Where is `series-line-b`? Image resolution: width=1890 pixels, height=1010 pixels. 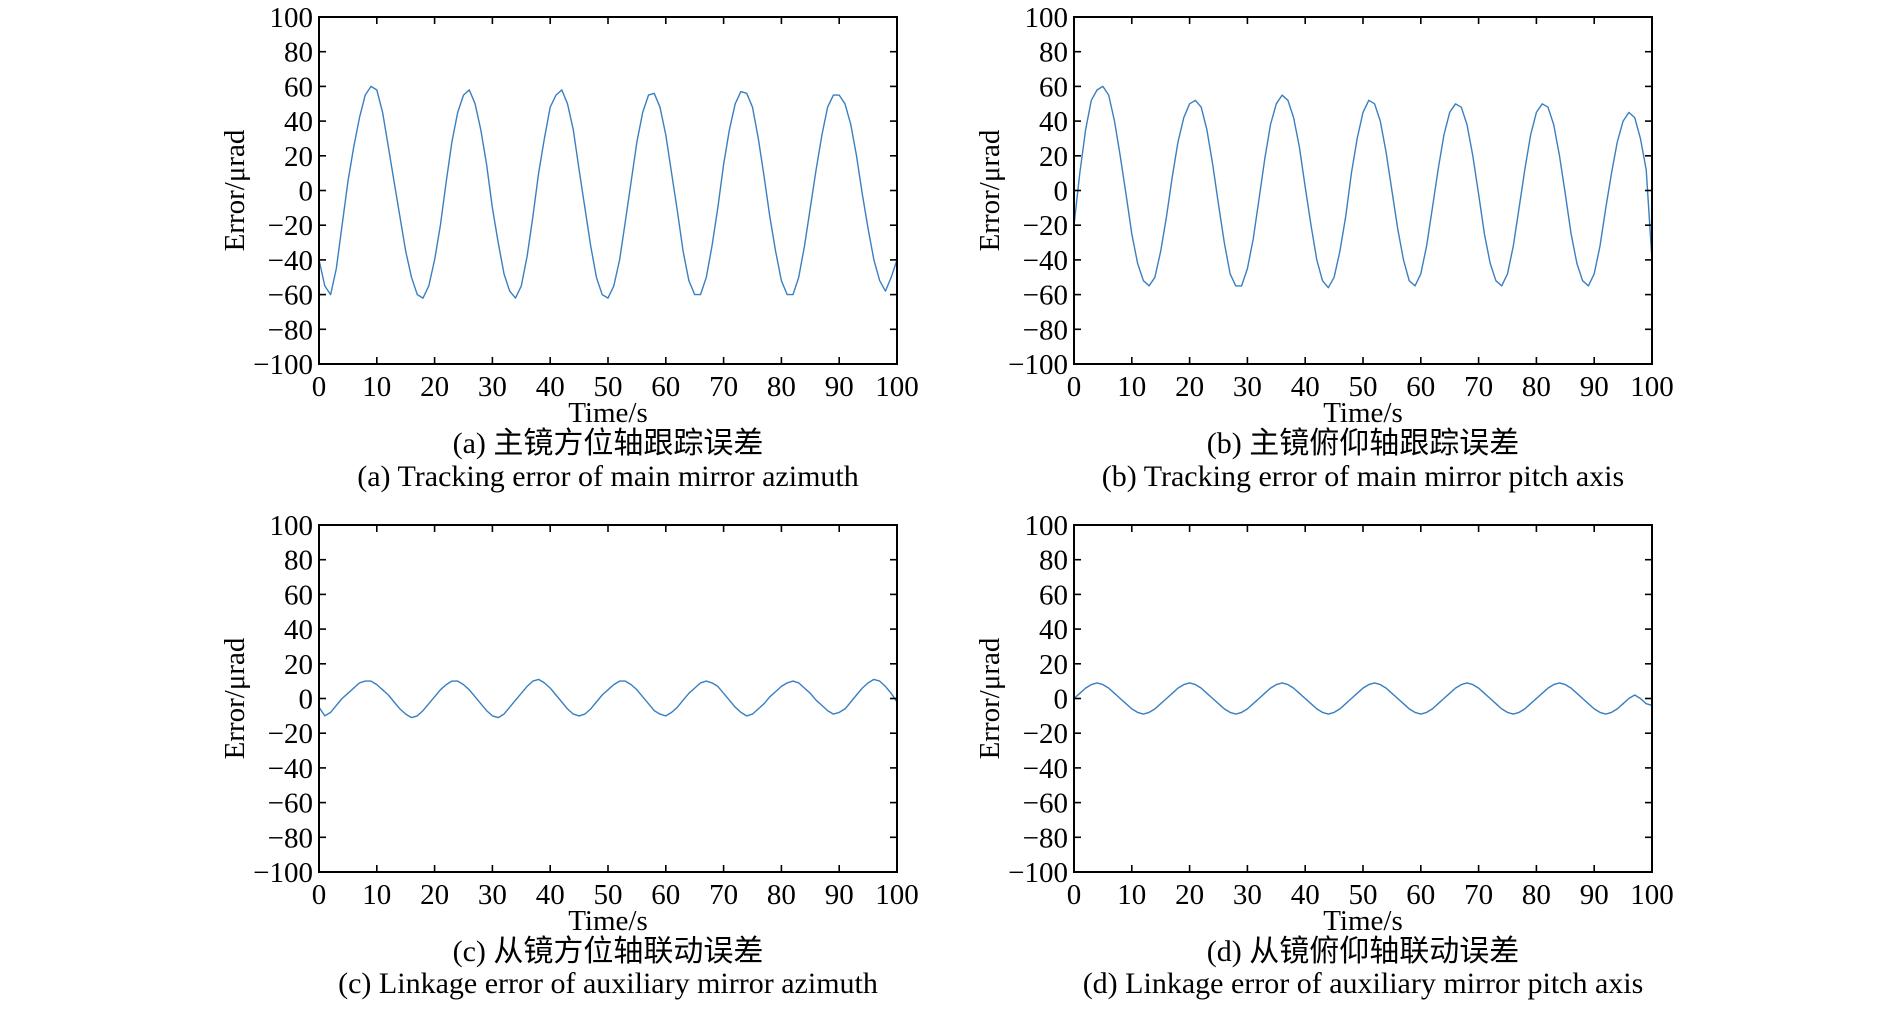 series-line-b is located at coordinates (1363, 187).